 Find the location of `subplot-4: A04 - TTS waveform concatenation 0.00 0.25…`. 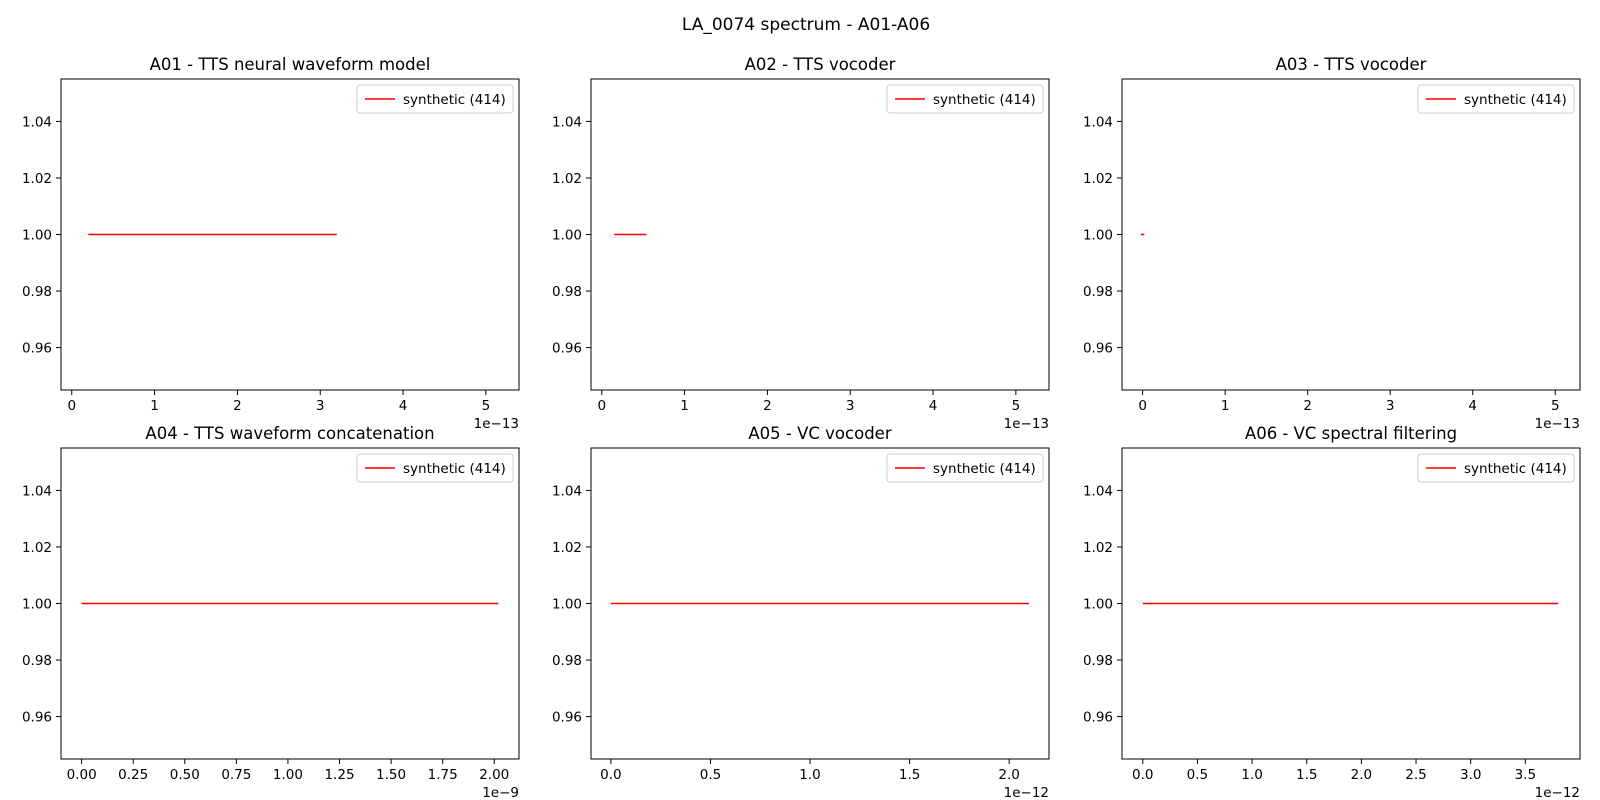

subplot-4: A04 - TTS waveform concatenation 0.00 0.25… is located at coordinates (271, 612).